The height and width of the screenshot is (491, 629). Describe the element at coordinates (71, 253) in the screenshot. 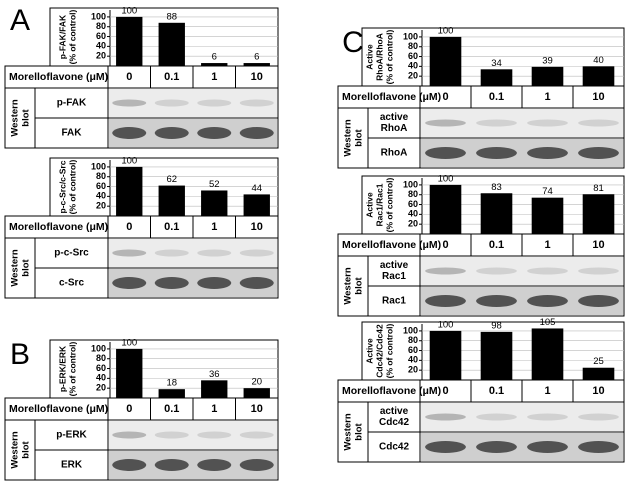

I see `blot-row-label: p-c-Src` at that location.